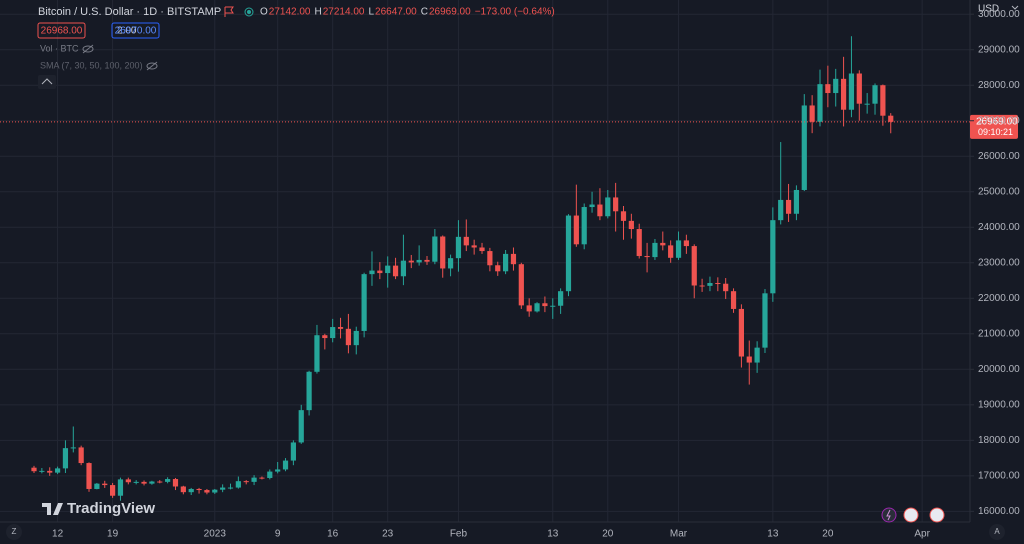 The width and height of the screenshot is (1024, 544). I want to click on y-tick-label: 20000.00, so click(999, 369).